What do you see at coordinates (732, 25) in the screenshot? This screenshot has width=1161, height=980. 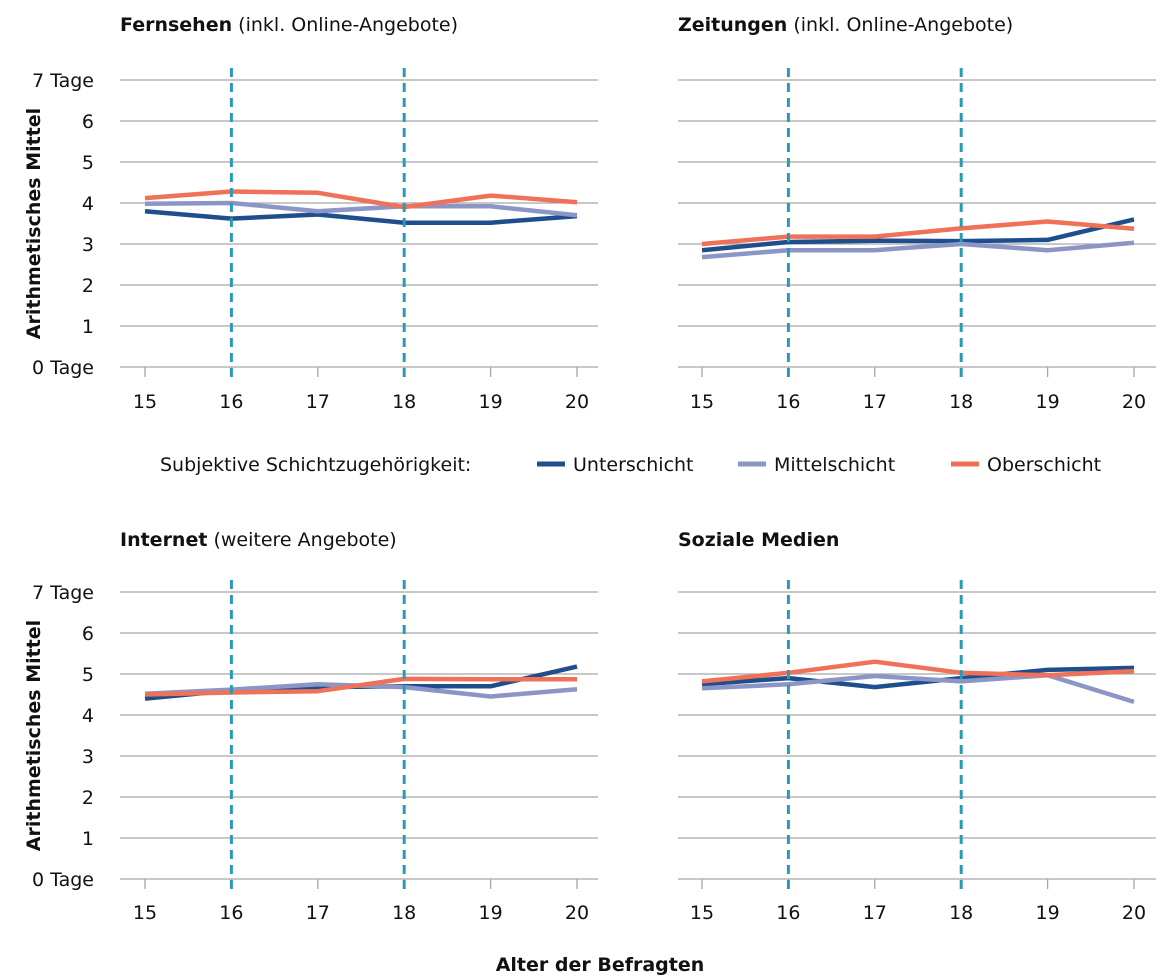 I see `panel-title-bold: Zeitungen` at bounding box center [732, 25].